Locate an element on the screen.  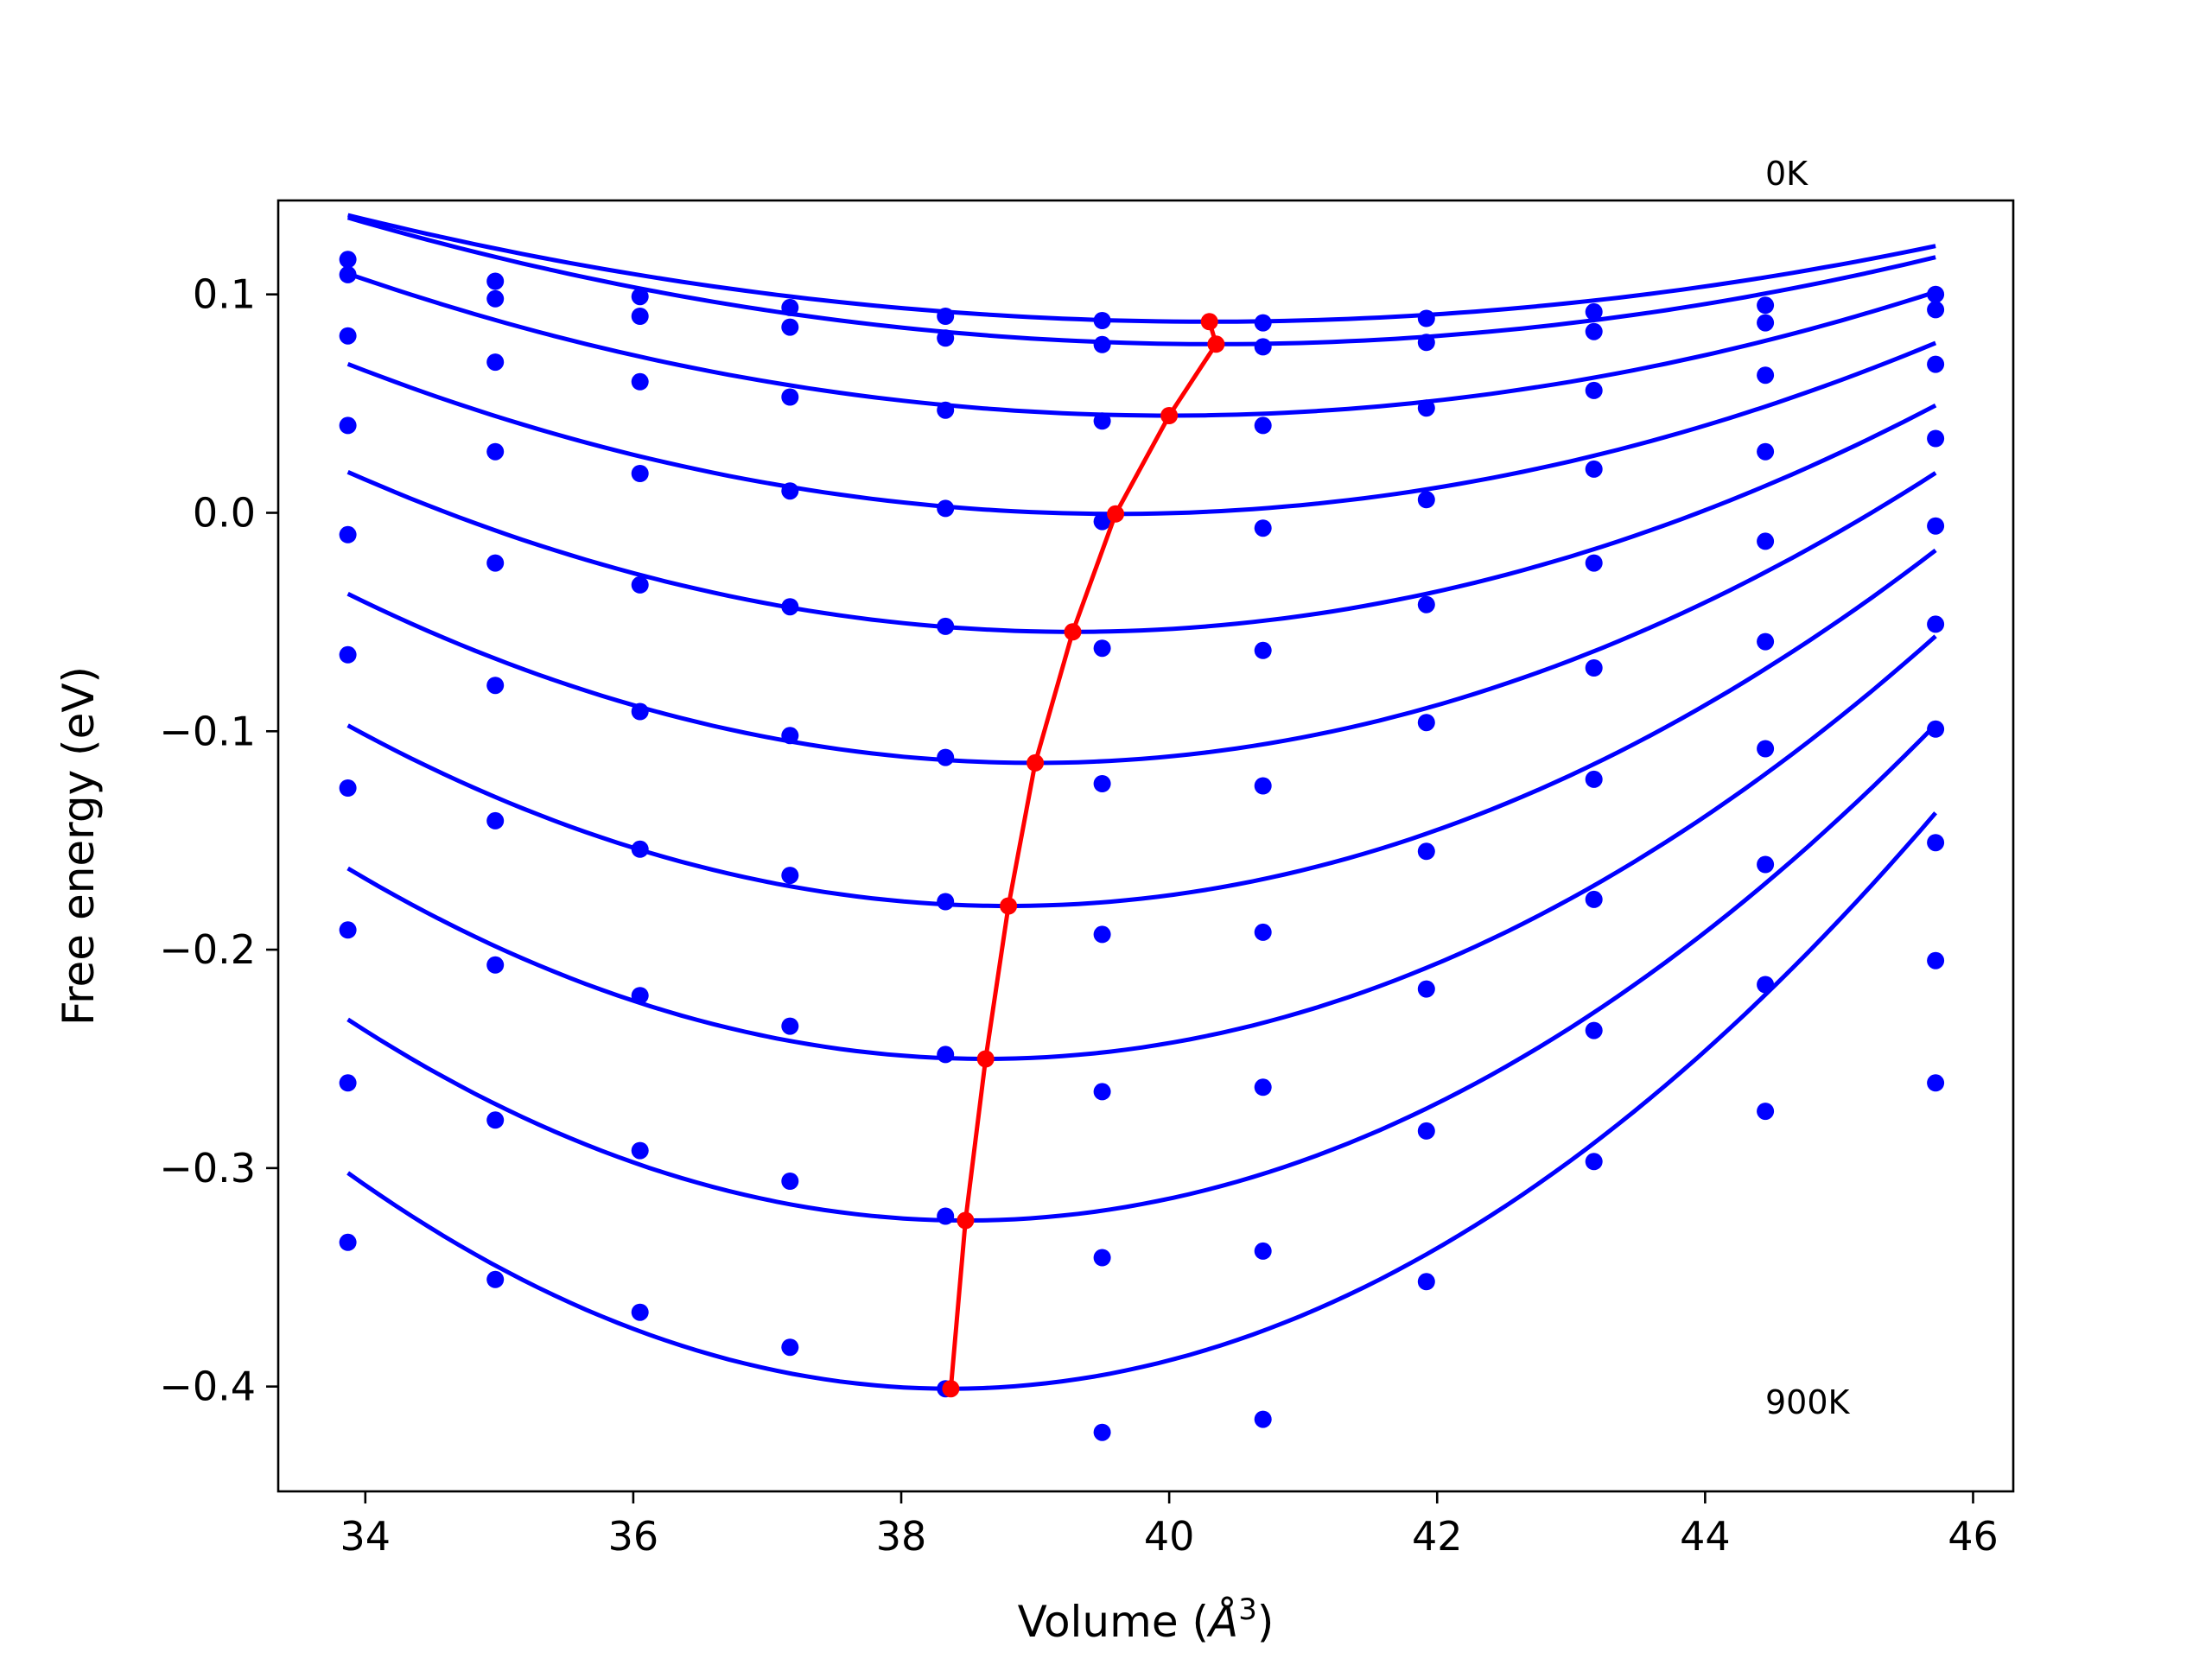
x-axis-label-text: Volume is located at coordinates (1098, 1622).